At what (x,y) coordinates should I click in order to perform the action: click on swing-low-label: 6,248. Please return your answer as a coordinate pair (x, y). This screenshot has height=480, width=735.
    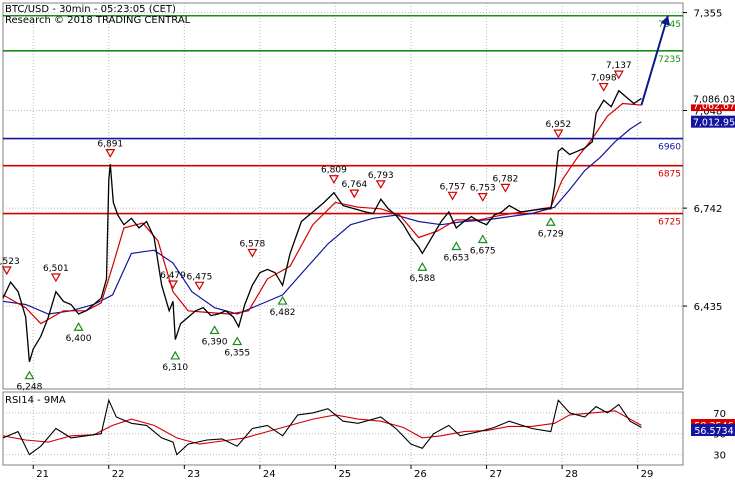
    Looking at the image, I should click on (30, 388).